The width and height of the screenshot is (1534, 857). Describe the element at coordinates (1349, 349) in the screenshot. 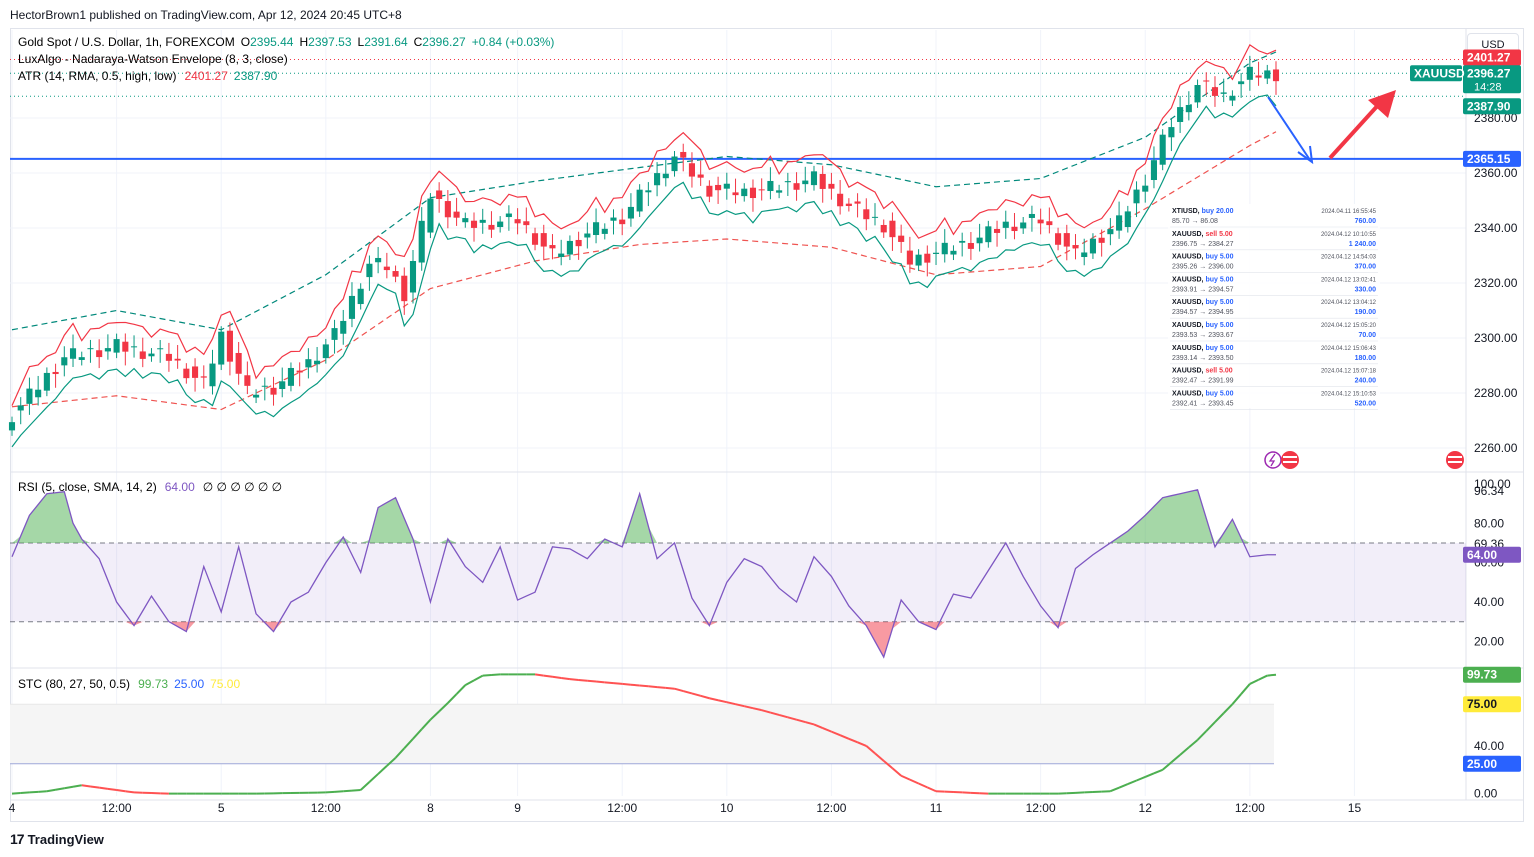

I see `trade-time: 2024.04.12 15:06:43` at that location.